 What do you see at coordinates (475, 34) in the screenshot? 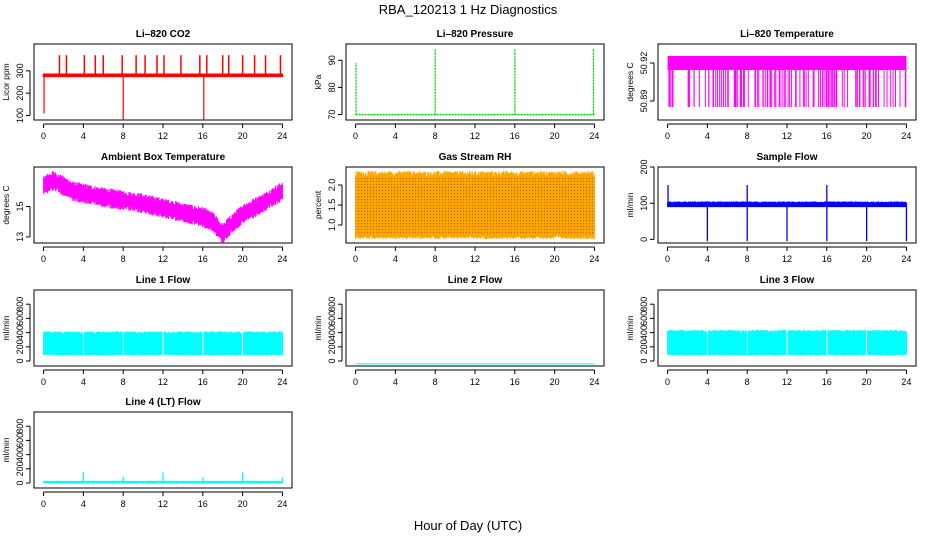
I see `plot-title: Li–820 Pressure` at bounding box center [475, 34].